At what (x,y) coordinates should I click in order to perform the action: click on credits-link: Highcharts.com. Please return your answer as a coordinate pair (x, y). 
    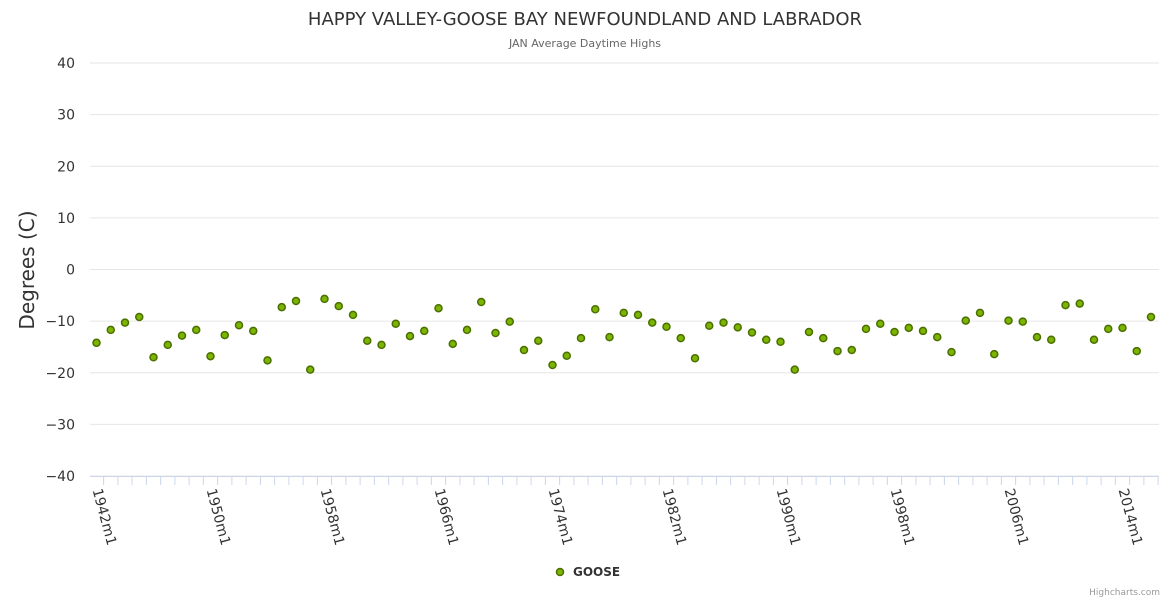
    Looking at the image, I should click on (1124, 593).